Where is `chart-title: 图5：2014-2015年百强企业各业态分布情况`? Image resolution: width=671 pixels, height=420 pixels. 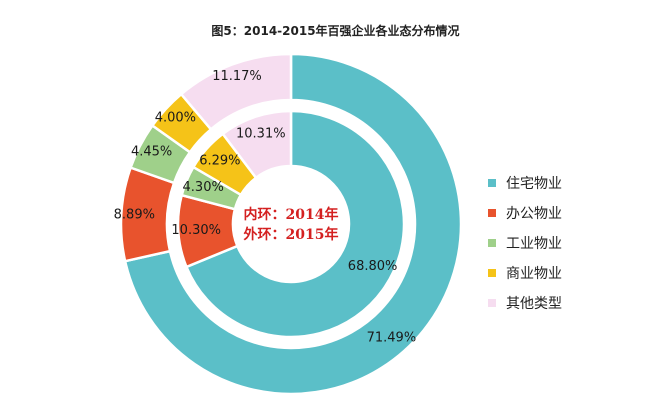 chart-title: 图5：2014-2015年百强企业各业态分布情况 is located at coordinates (335, 31).